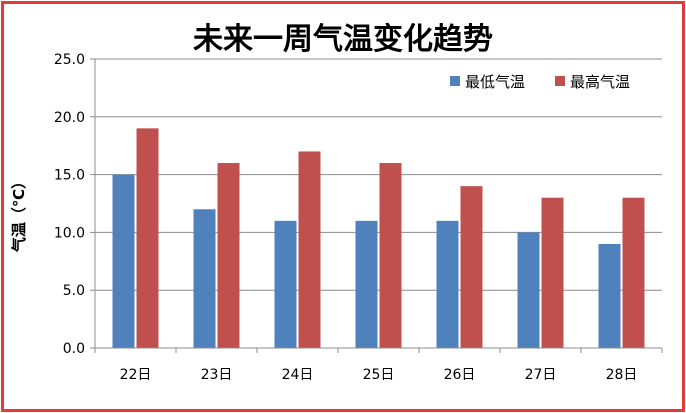 This screenshot has height=413, width=686. Describe the element at coordinates (541, 375) in the screenshot. I see `x-tick-label: 27日` at that location.